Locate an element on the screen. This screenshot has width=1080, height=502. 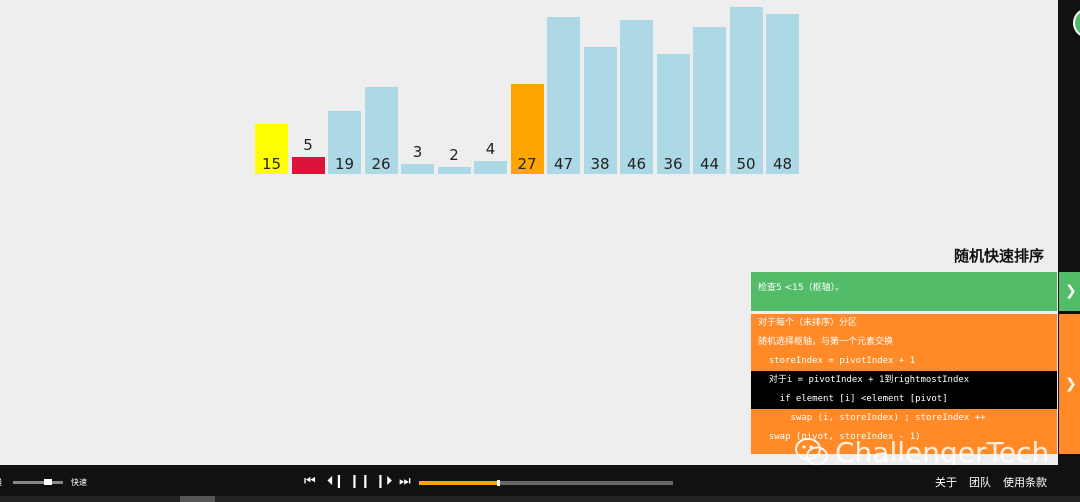
progress-handle is located at coordinates (498, 483).